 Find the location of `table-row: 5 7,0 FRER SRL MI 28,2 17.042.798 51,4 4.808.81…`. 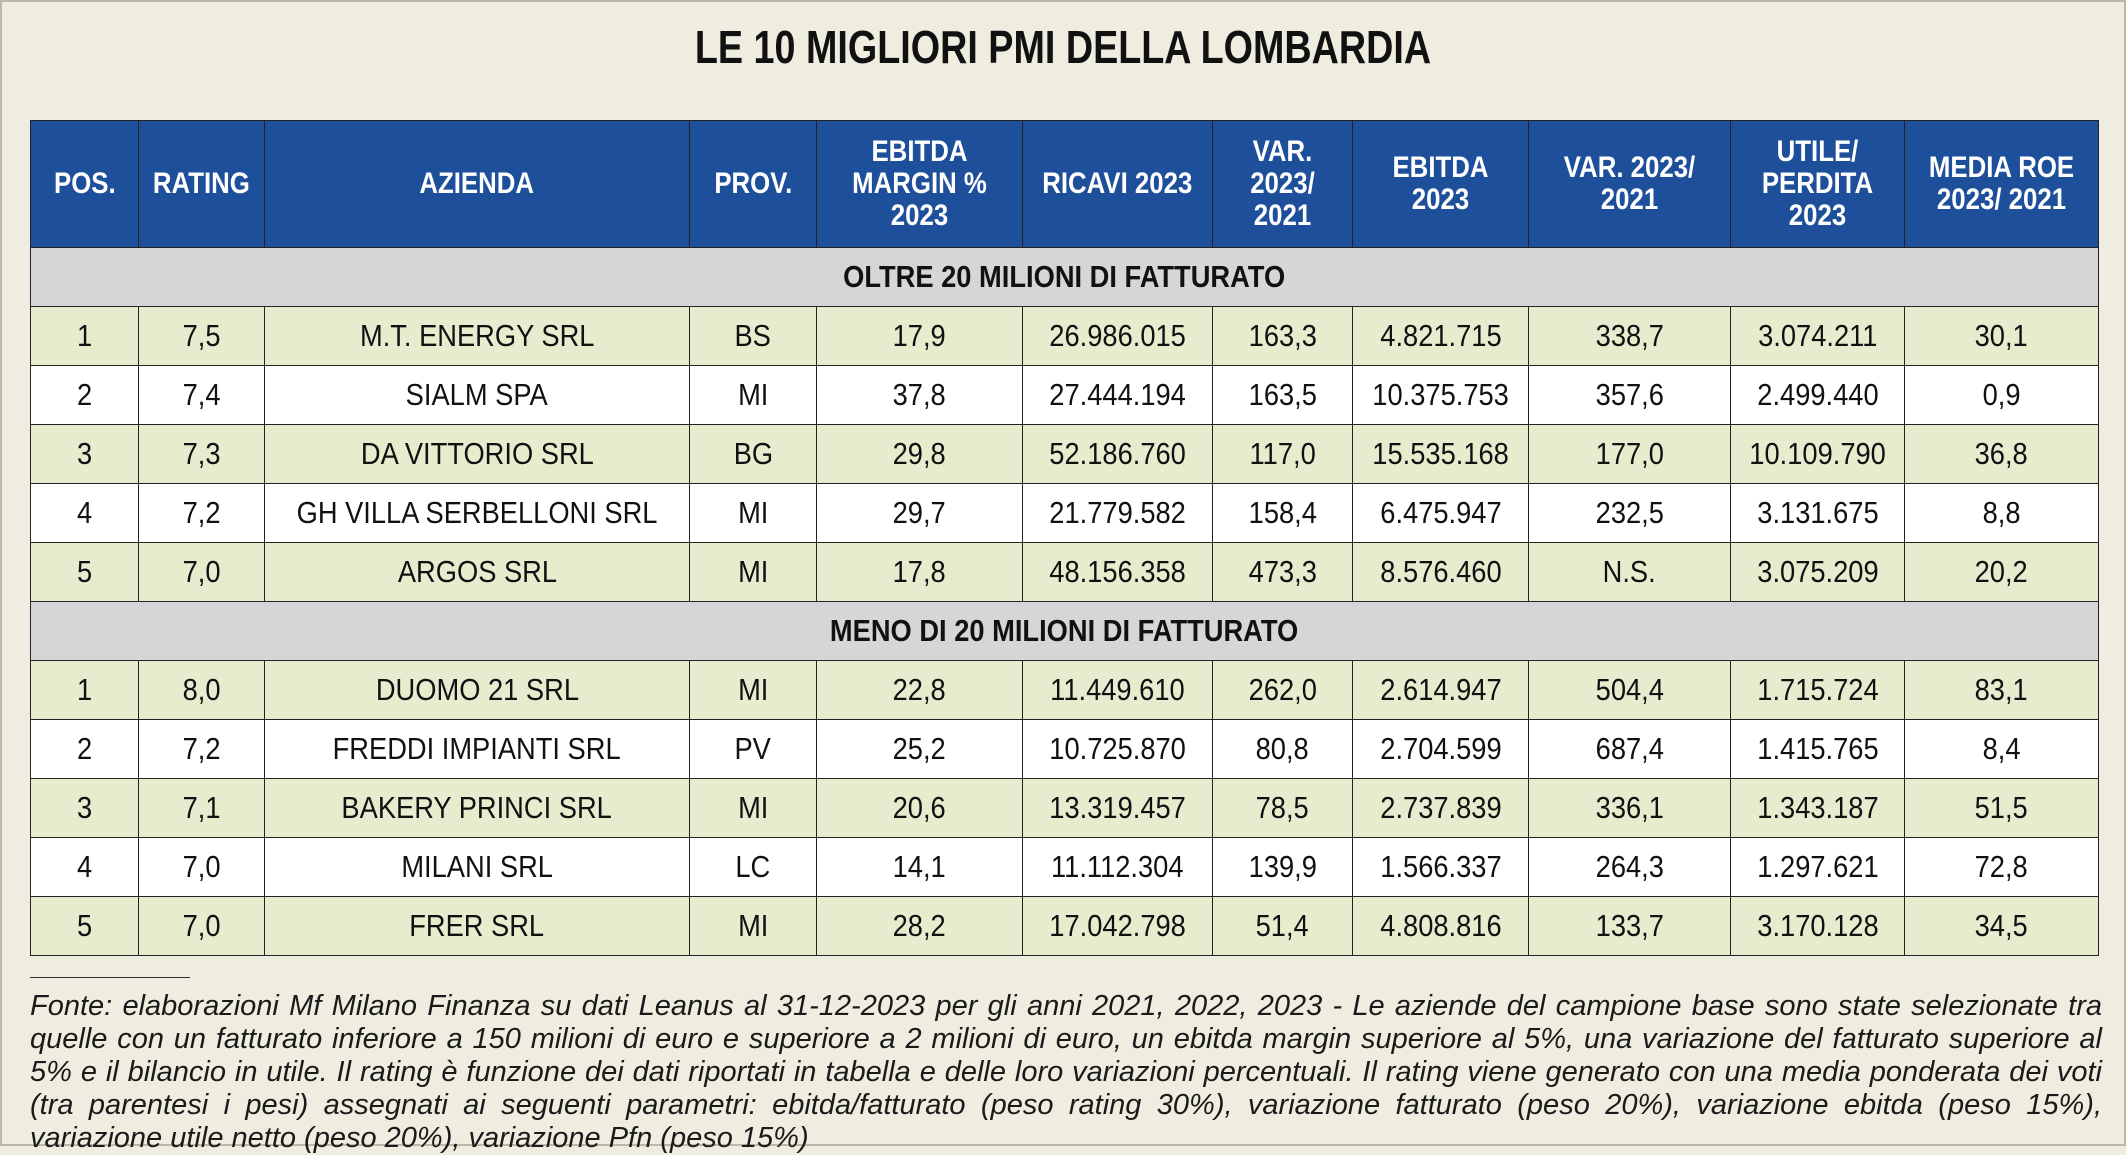

table-row: 5 7,0 FRER SRL MI 28,2 17.042.798 51,4 4.808.81… is located at coordinates (1064, 926).